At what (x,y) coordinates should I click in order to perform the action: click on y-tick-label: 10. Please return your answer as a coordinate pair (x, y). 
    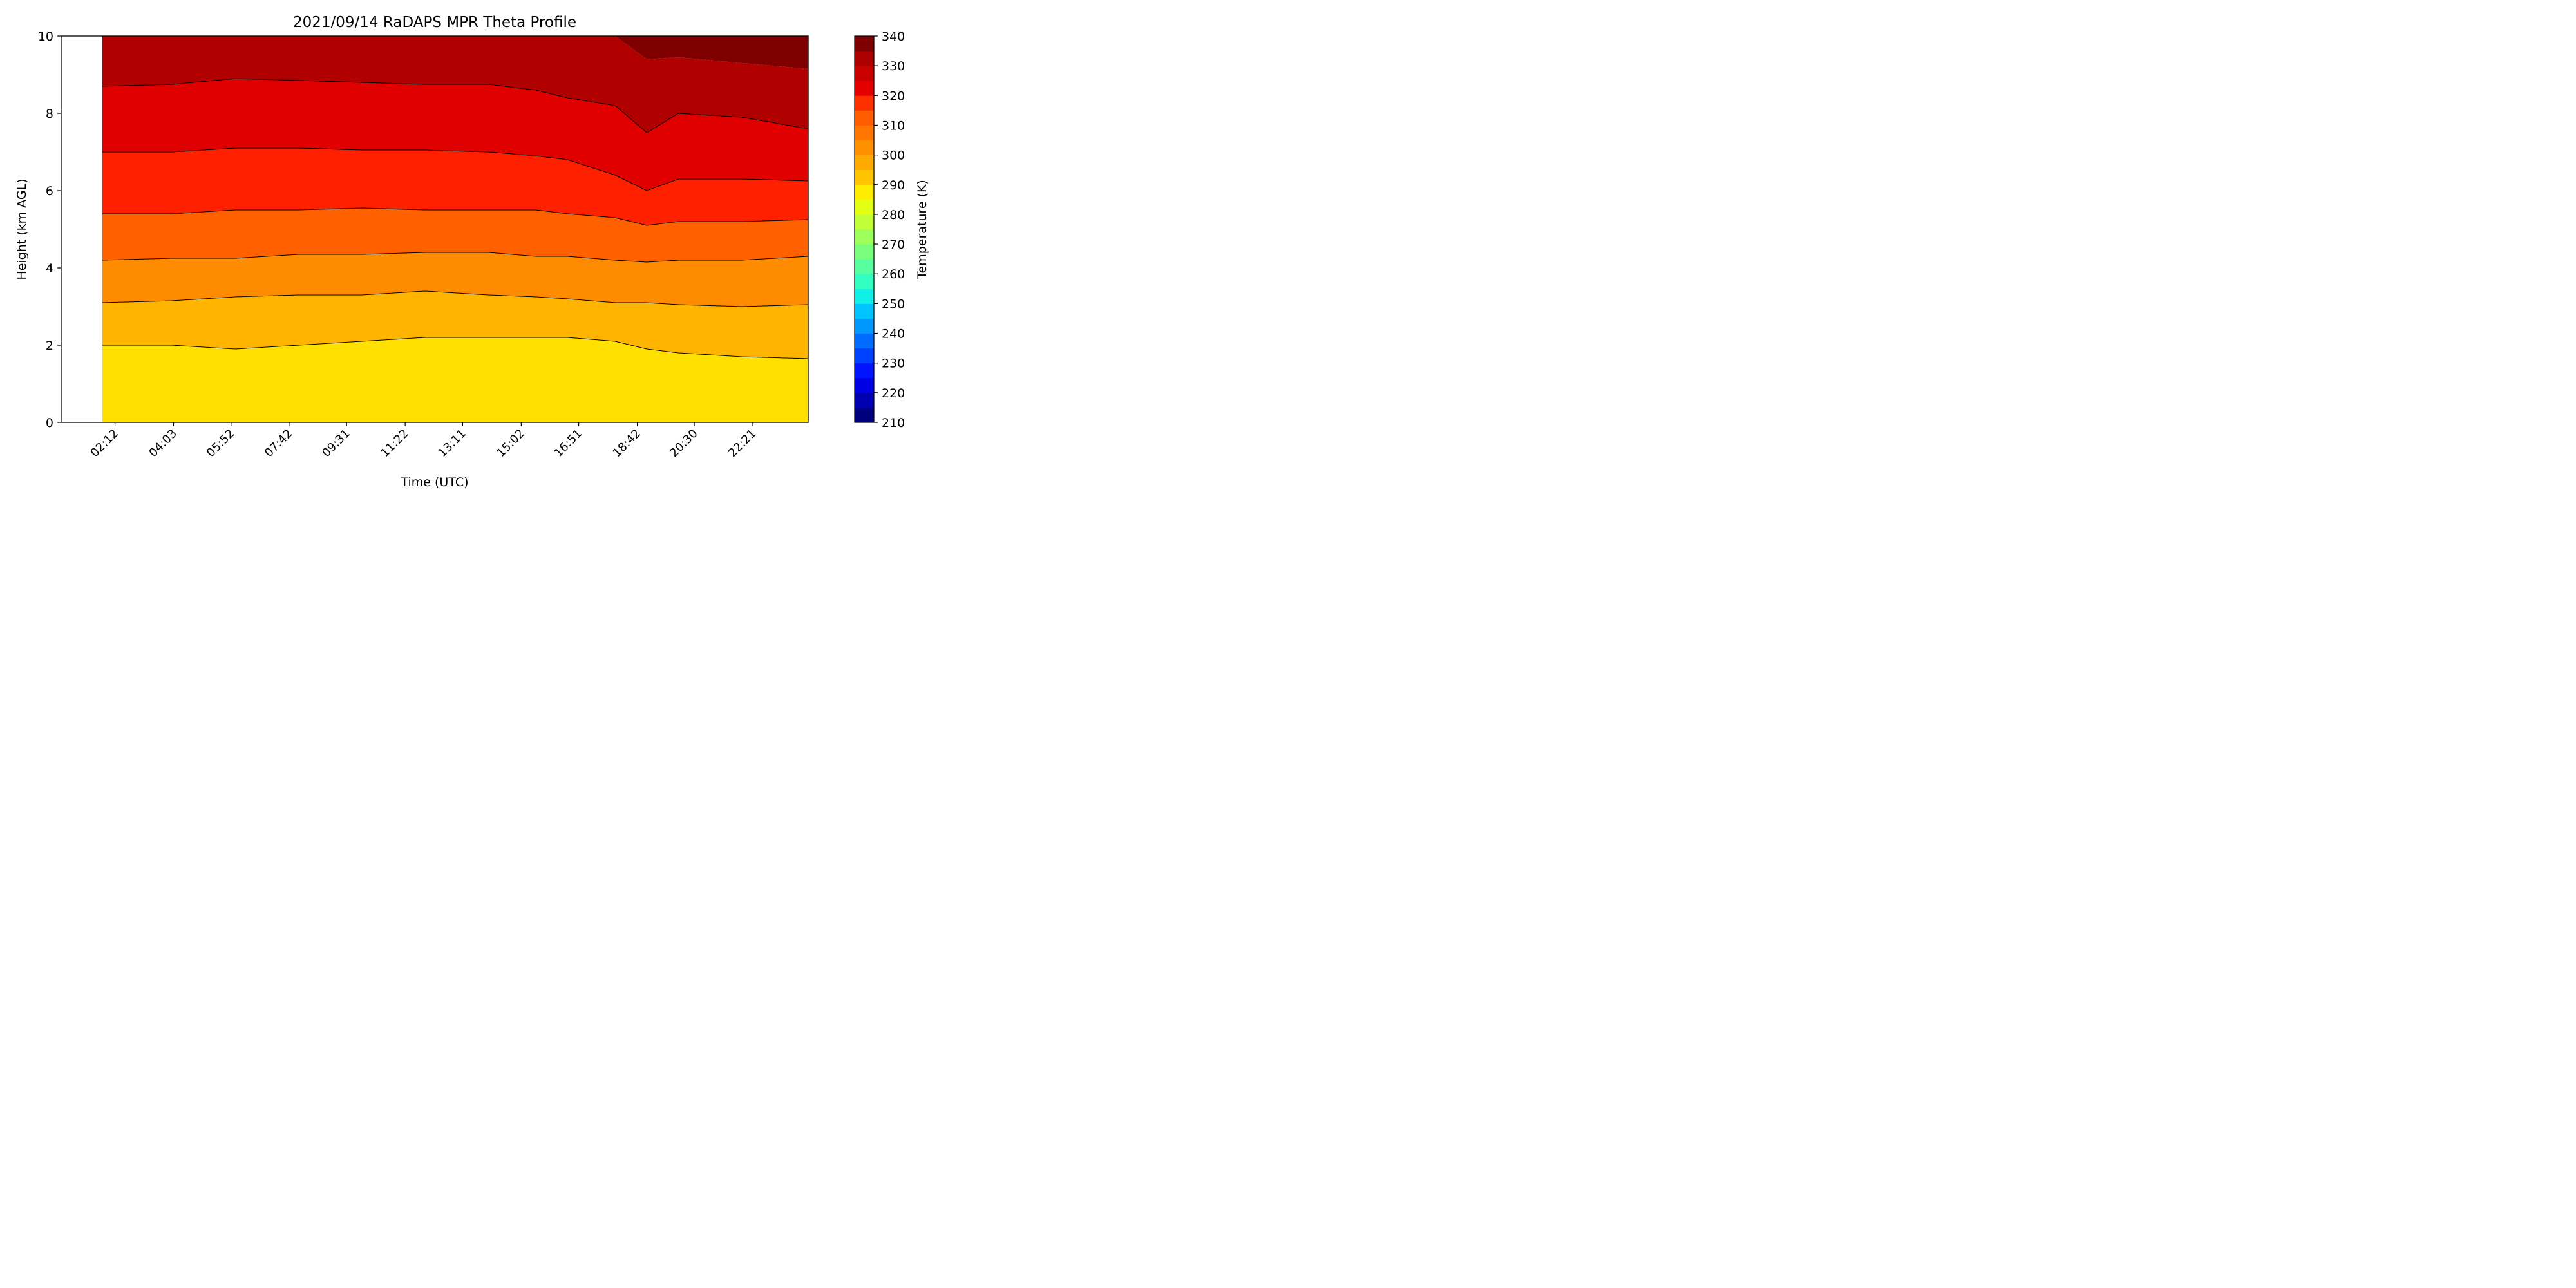
    Looking at the image, I should click on (46, 37).